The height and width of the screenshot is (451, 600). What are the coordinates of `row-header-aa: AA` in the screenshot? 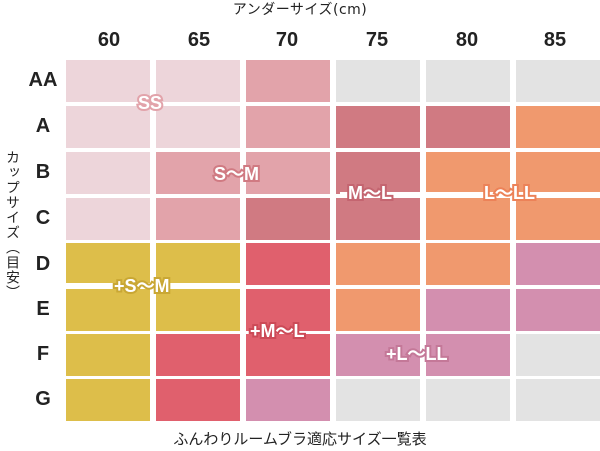 It's located at (43, 80).